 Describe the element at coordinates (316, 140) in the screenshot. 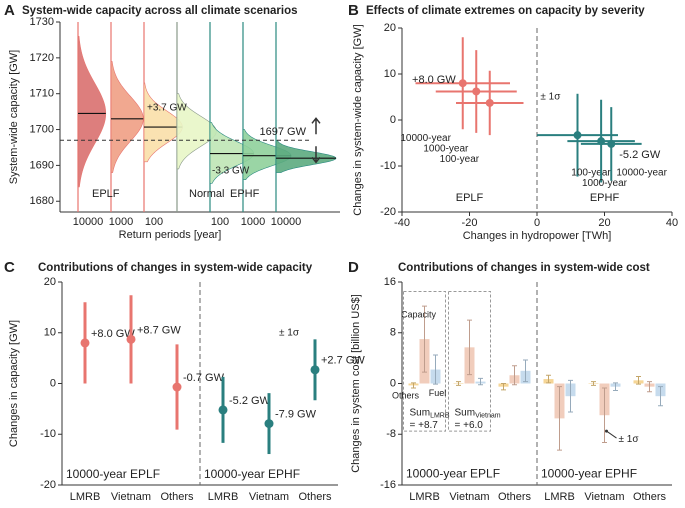

I see `arrows` at that location.